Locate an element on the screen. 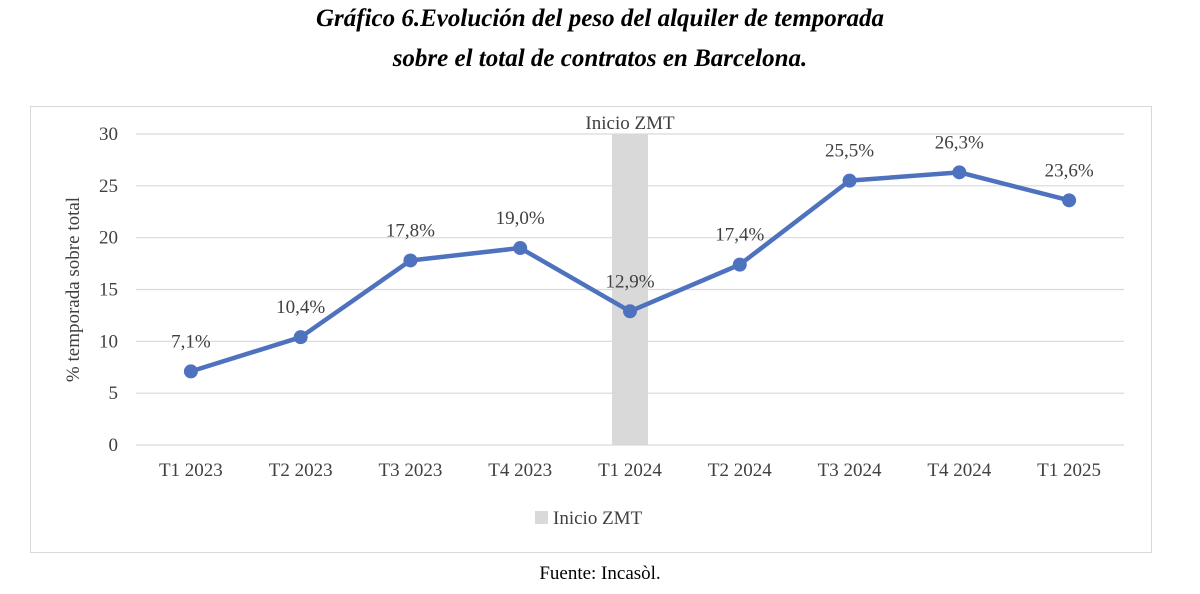 Image resolution: width=1200 pixels, height=594 pixels. data-label: 19,0% is located at coordinates (520, 218).